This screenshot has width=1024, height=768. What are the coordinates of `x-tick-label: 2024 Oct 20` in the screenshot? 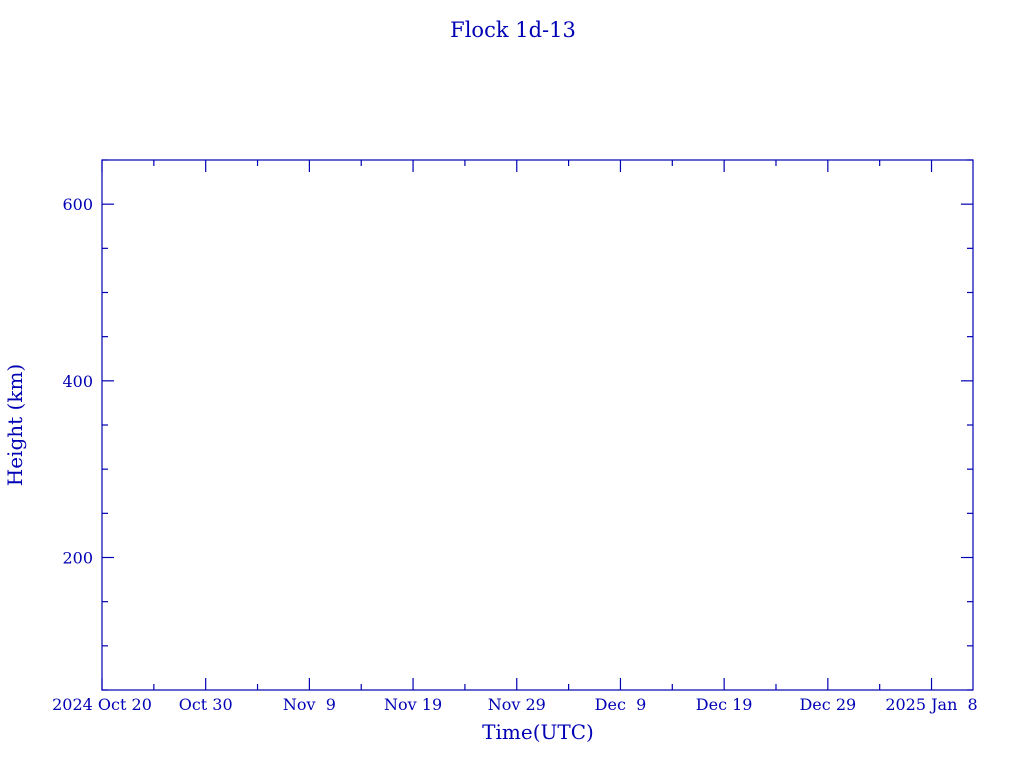 It's located at (102, 704).